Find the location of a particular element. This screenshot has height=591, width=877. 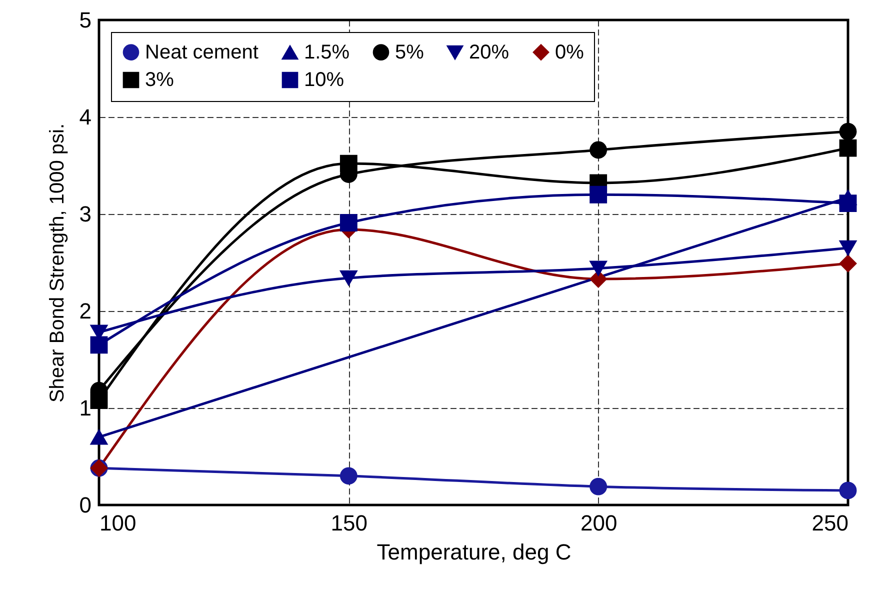

y-axis-title: Shear Bond Strength, 1000 psi. is located at coordinates (57, 263).